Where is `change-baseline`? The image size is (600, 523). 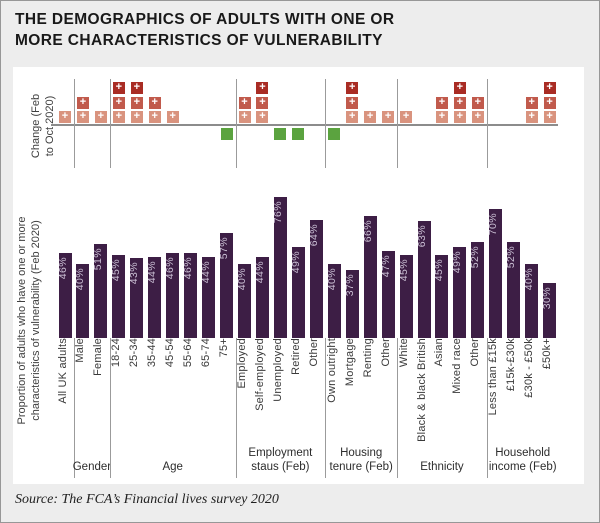
change-baseline is located at coordinates (304, 125).